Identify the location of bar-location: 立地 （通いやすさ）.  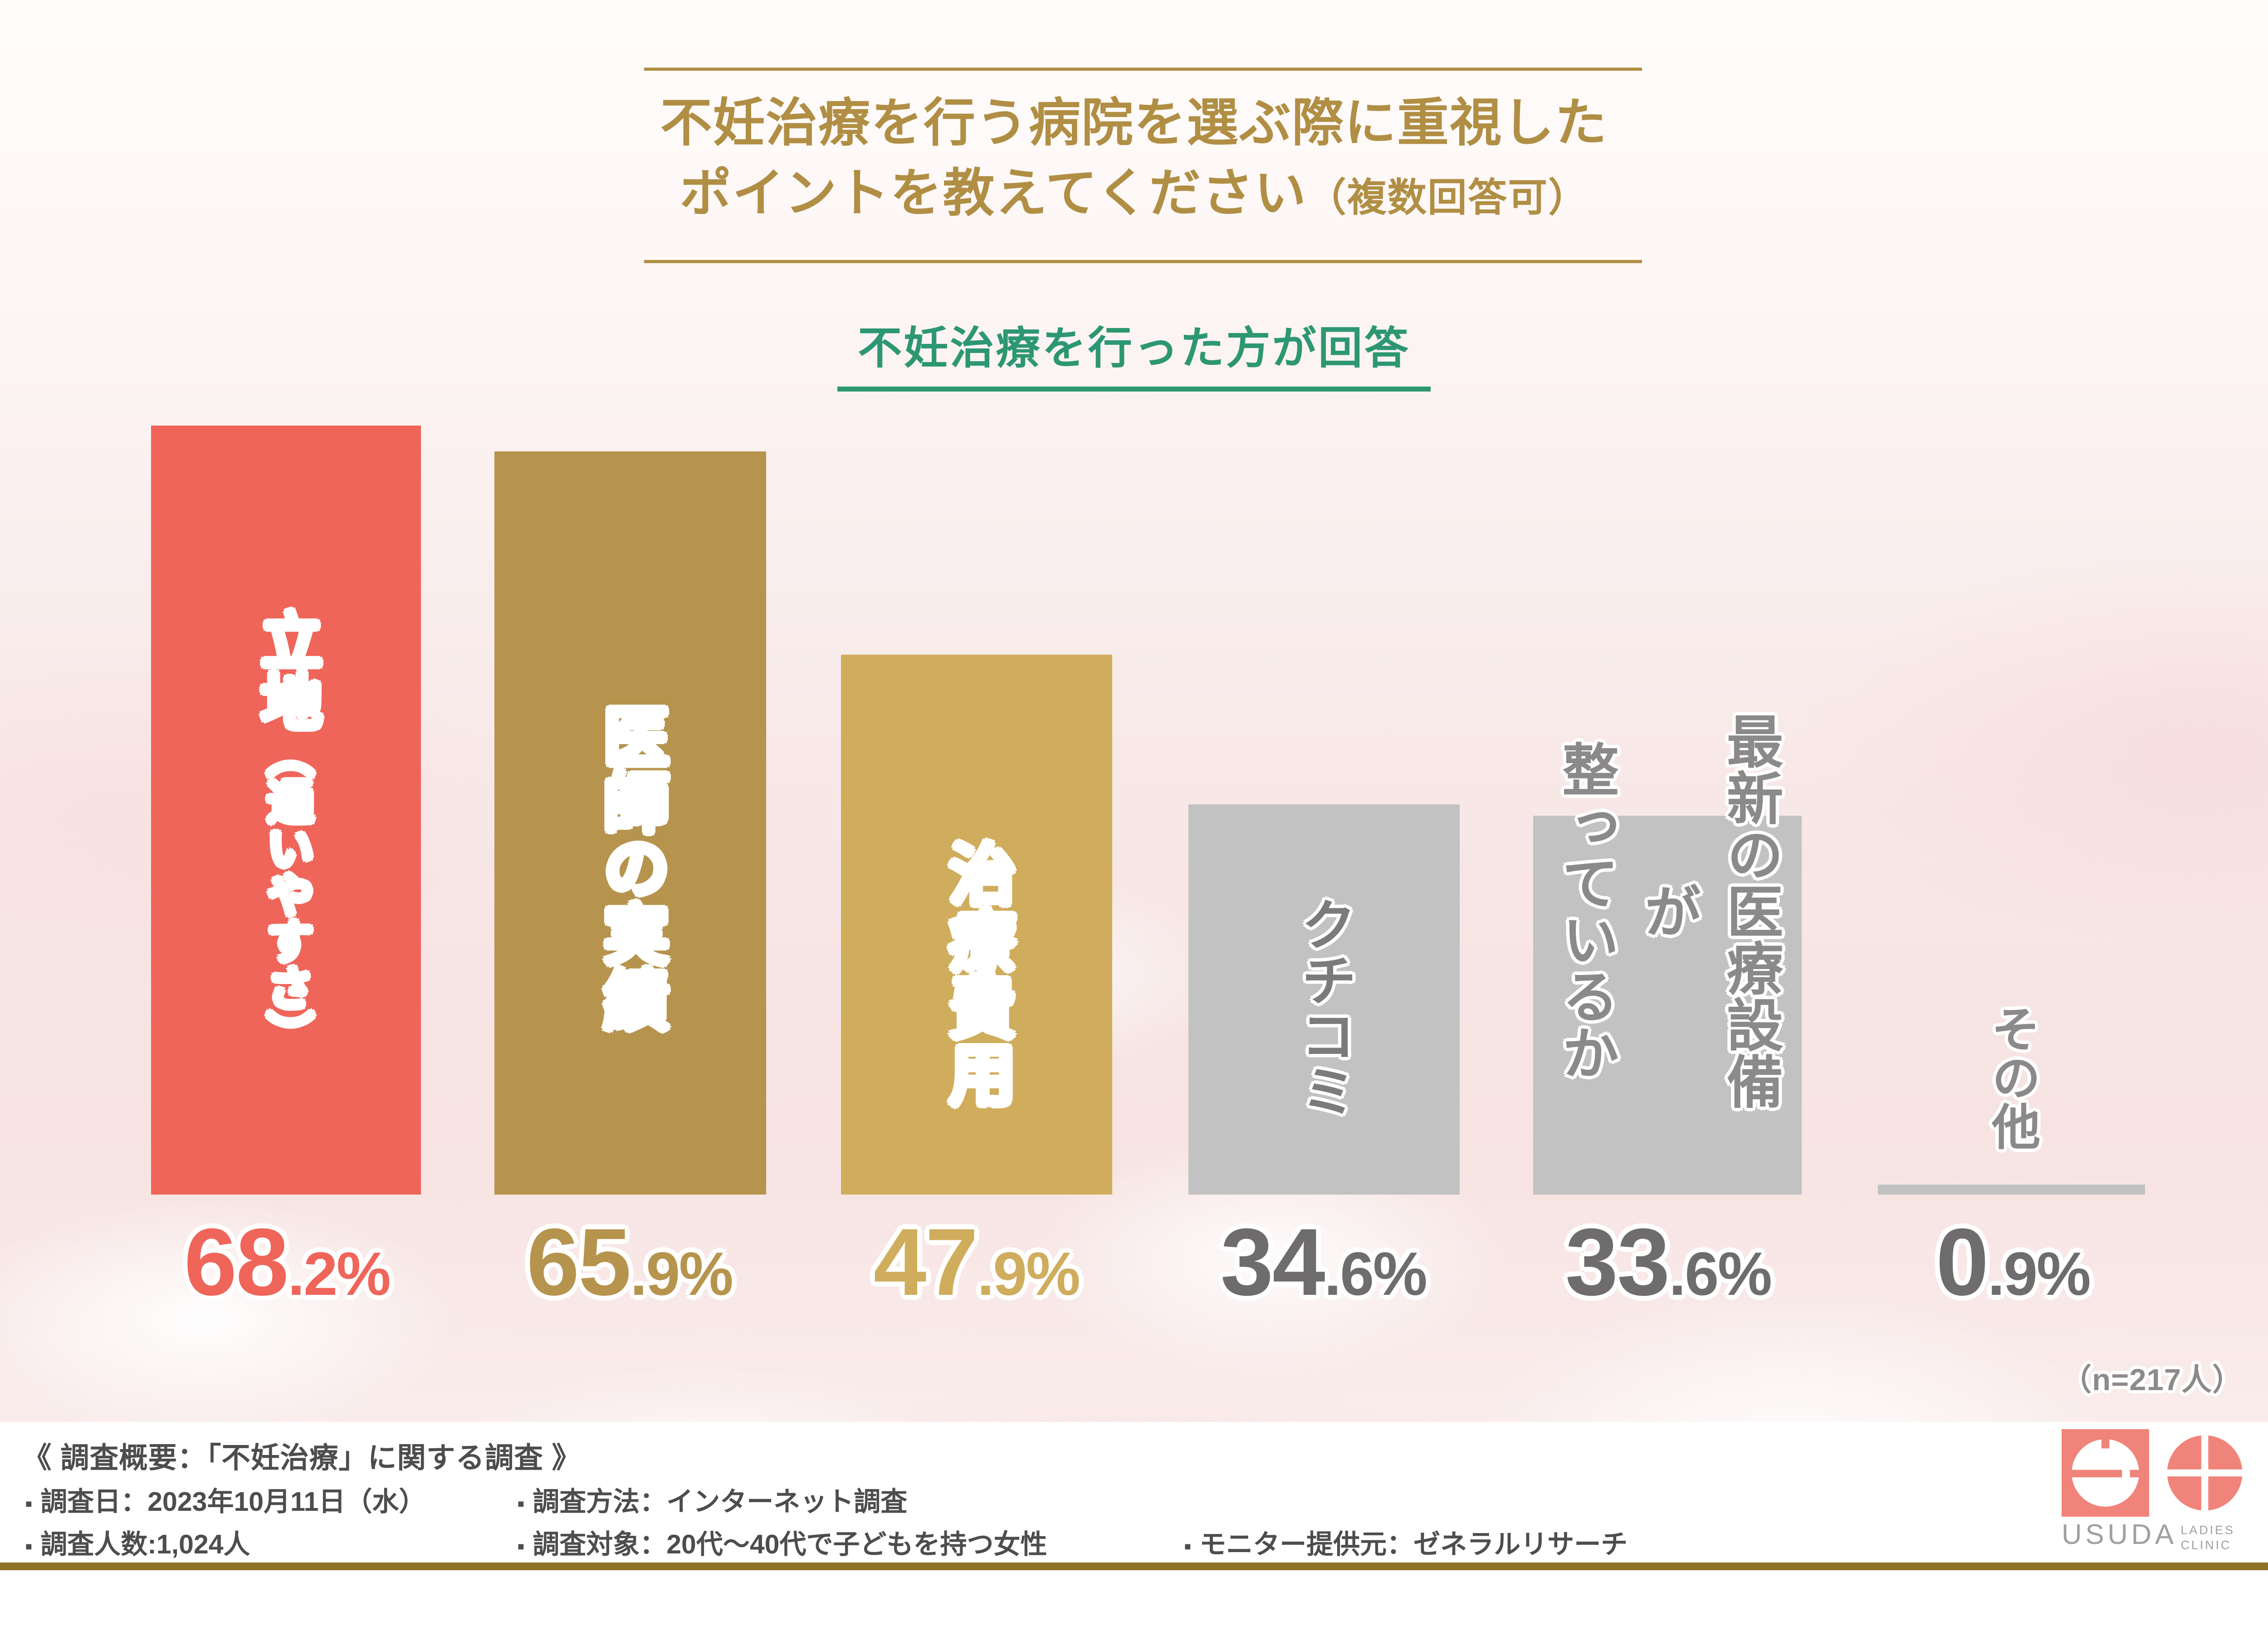
(286, 810).